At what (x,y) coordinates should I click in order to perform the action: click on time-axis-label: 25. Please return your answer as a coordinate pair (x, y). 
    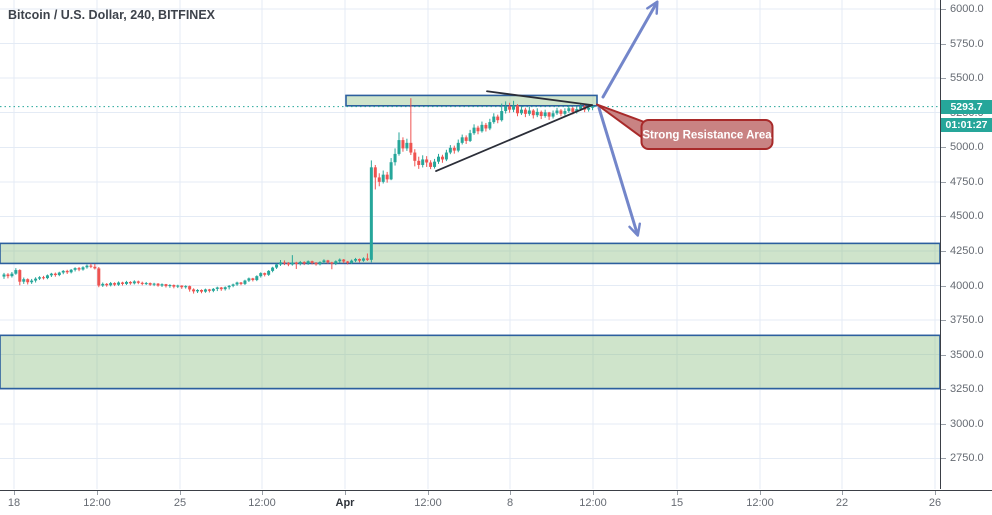
    Looking at the image, I should click on (180, 502).